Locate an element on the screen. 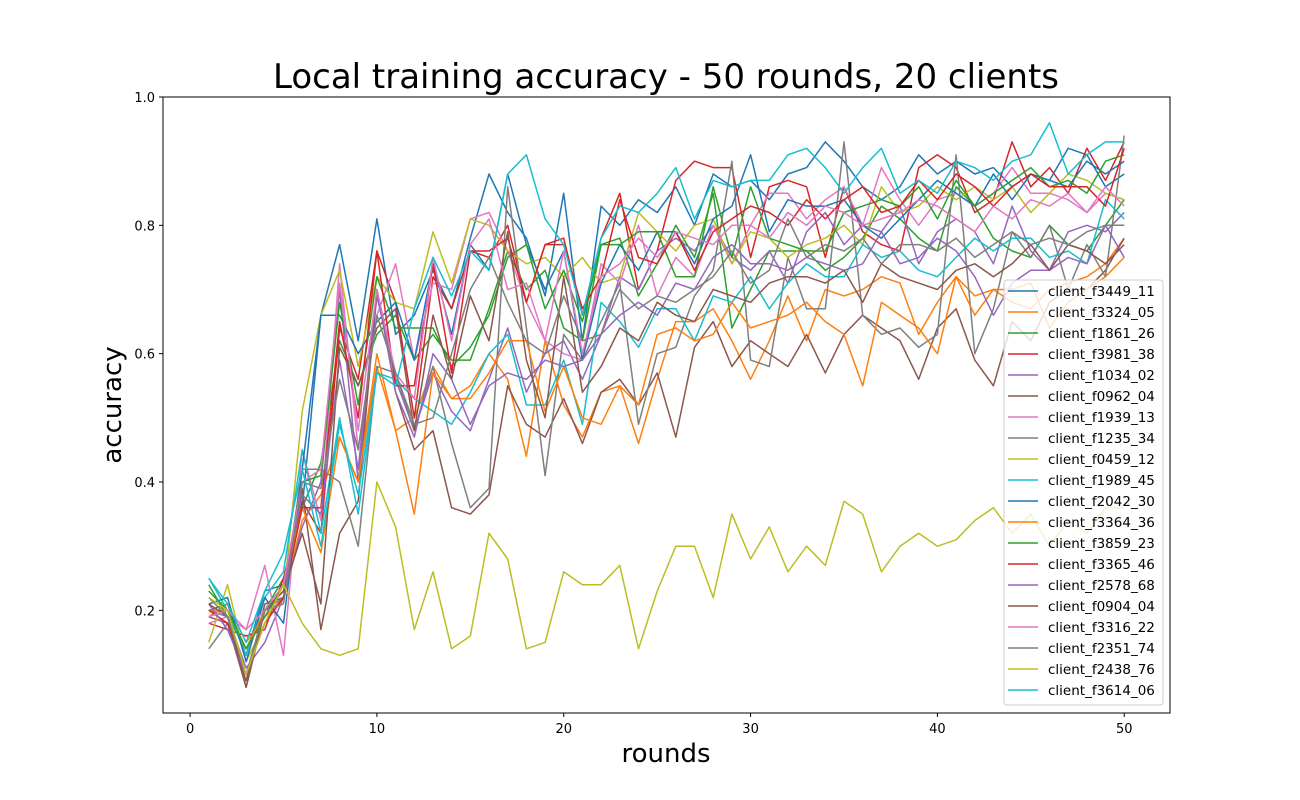 This screenshot has width=1300, height=800. x-tick-label: 30 is located at coordinates (750, 729).